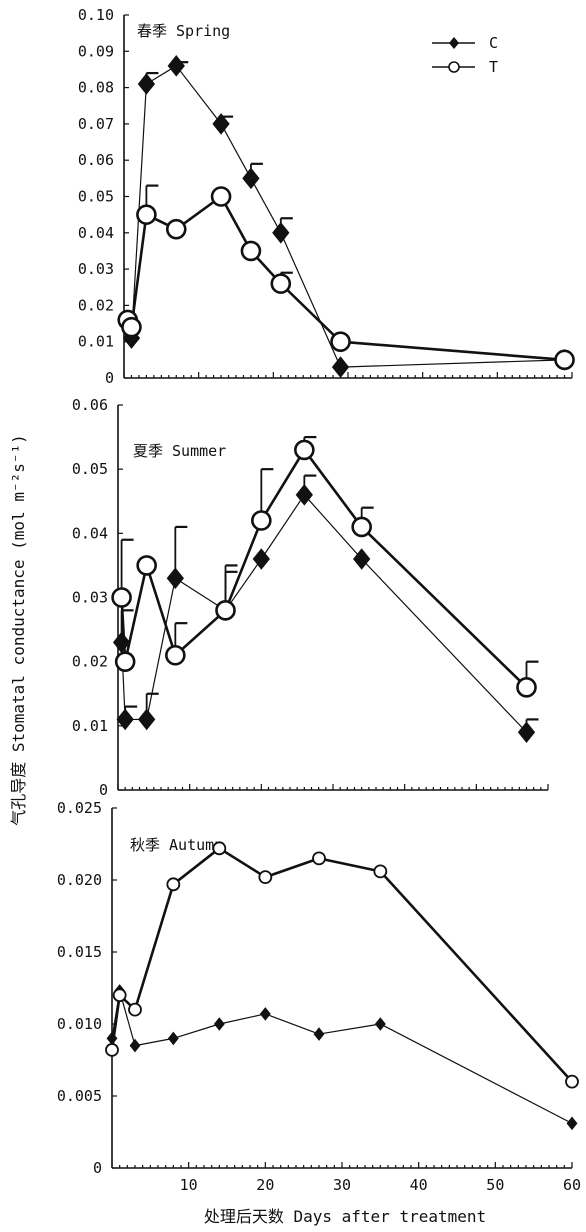 The height and width of the screenshot is (1232, 586). What do you see at coordinates (189, 1185) in the screenshot?
I see `x-tick-label: 10` at bounding box center [189, 1185].